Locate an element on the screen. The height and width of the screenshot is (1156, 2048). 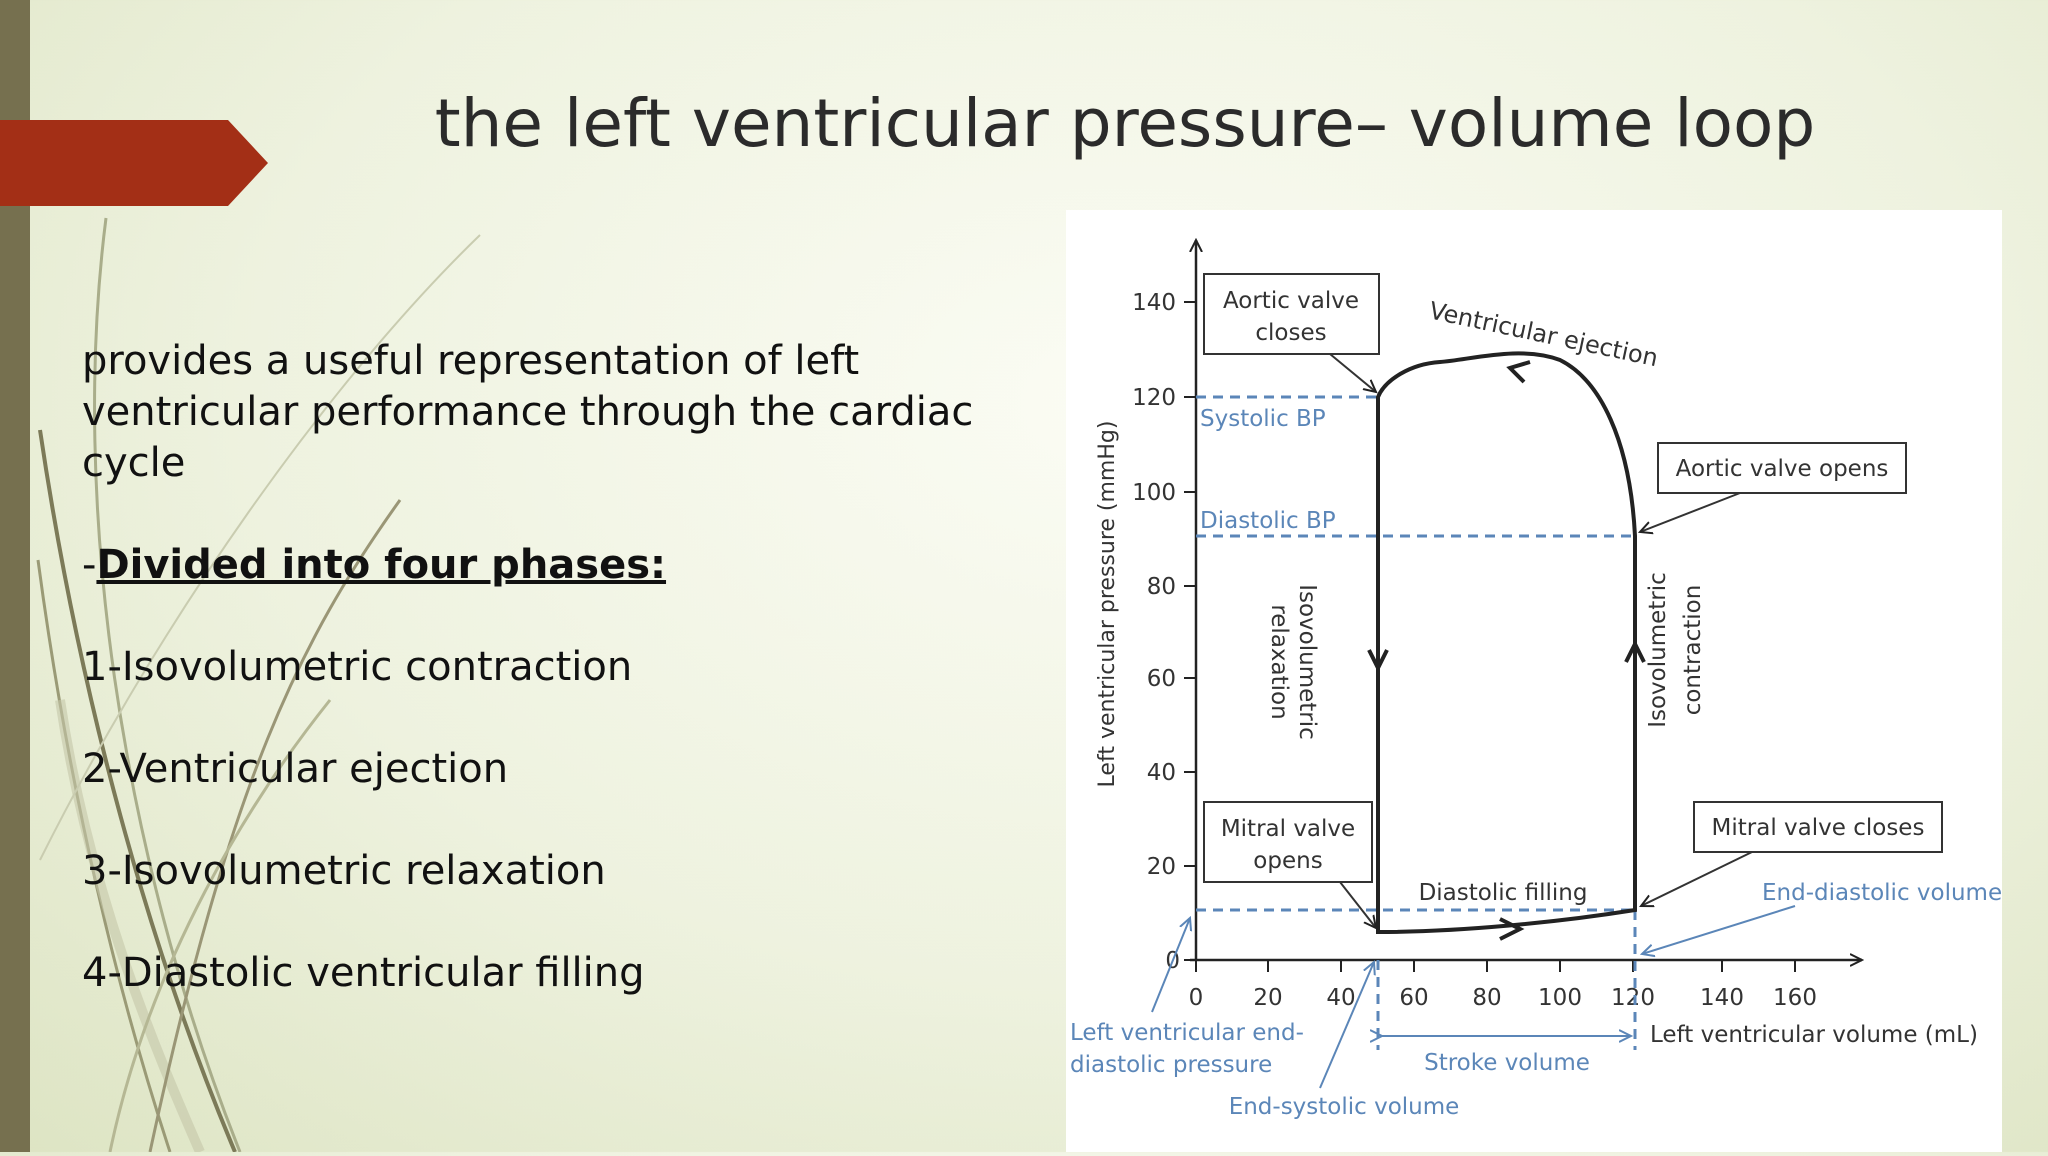
mitral-closes-text: Mitral valve closes is located at coordinates (1818, 828).